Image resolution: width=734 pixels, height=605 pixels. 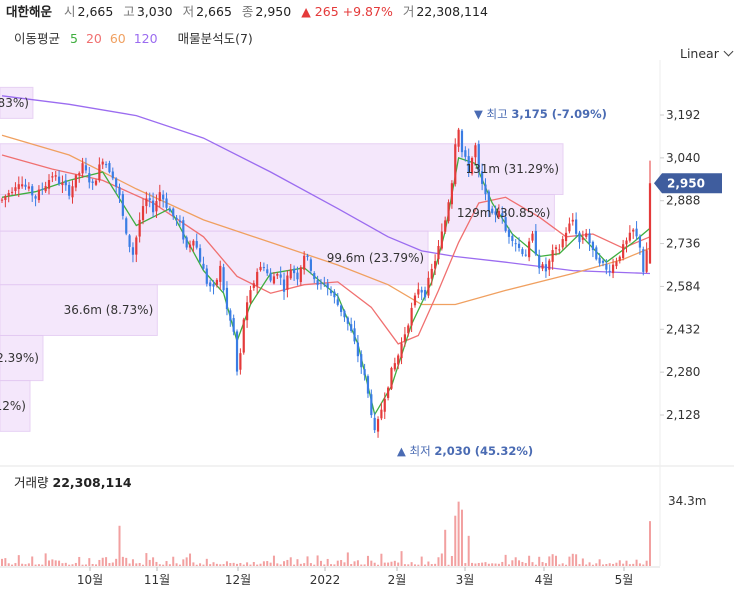 I want to click on time-tick-label: 10월, so click(x=90, y=580).